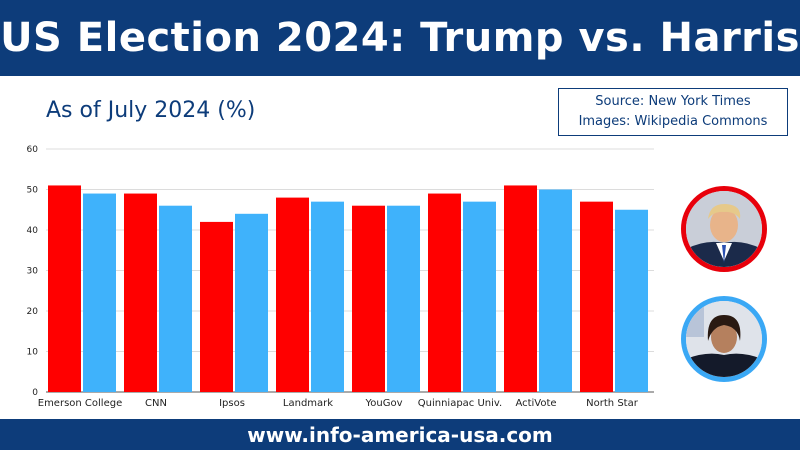 Image resolution: width=800 pixels, height=450 pixels. I want to click on trump-portrait-image, so click(724, 229).